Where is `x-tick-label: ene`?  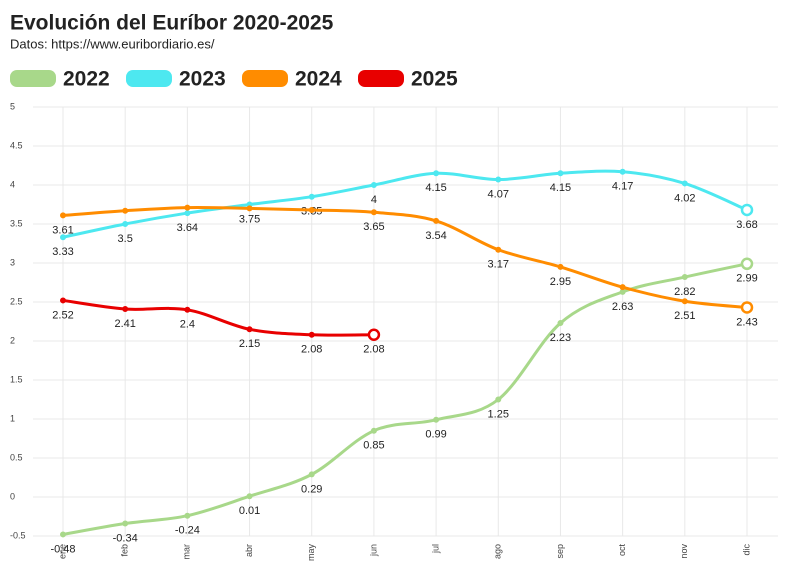
x-tick-label: ene is located at coordinates (62, 551).